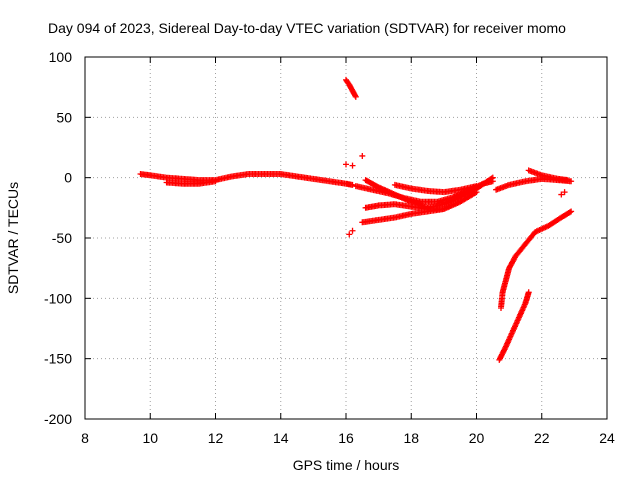 The height and width of the screenshot is (480, 640). What do you see at coordinates (281, 438) in the screenshot?
I see `x-tick-label: 14` at bounding box center [281, 438].